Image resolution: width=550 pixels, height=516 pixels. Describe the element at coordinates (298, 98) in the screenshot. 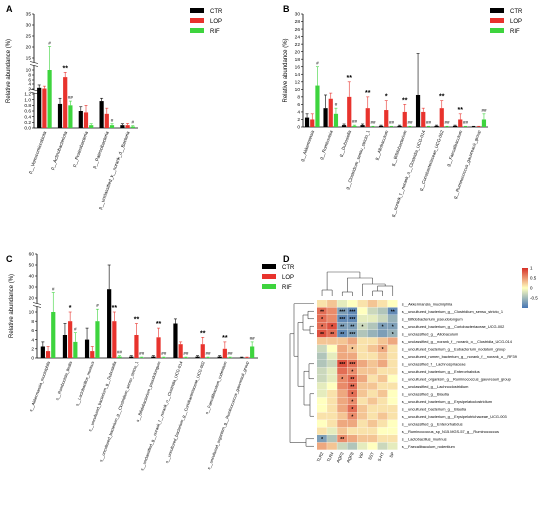

I see `y-tick-label: 8` at that location.